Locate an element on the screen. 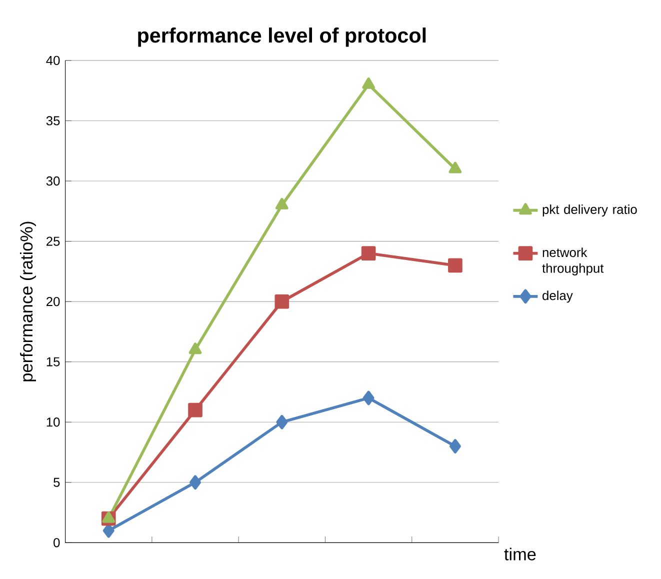 This screenshot has width=661, height=579. y-tick-label: 25 is located at coordinates (53, 241).